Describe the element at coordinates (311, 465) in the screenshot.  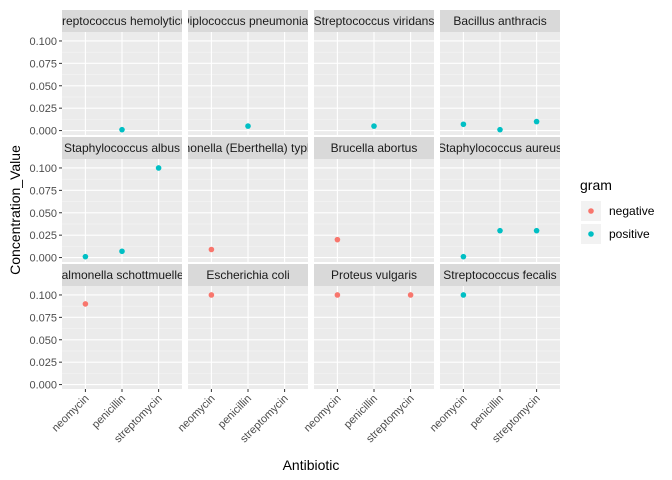
I see `x-axis-title: Antibiotic` at that location.